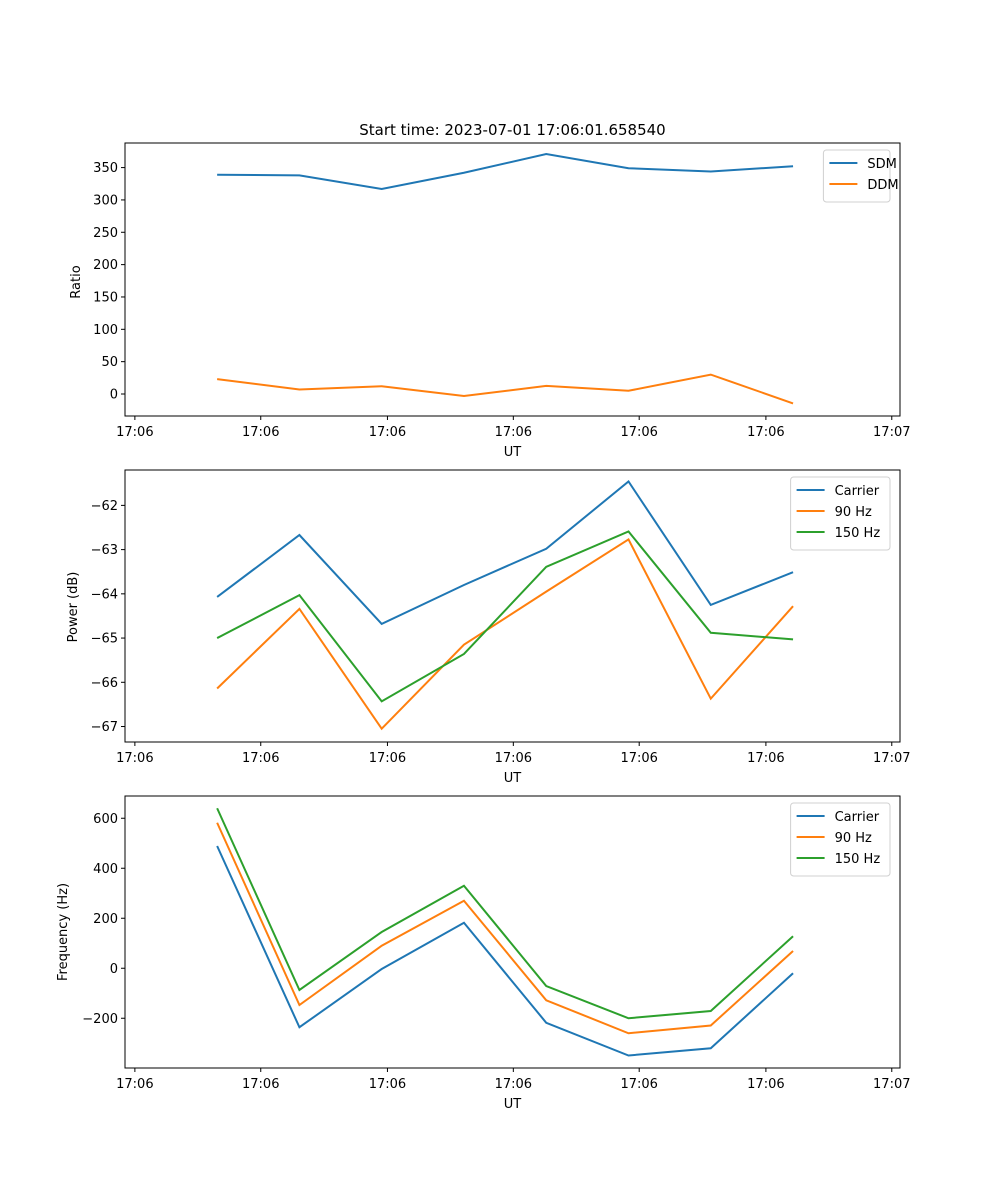  I want to click on y-tick-label: 400, so click(105, 869).